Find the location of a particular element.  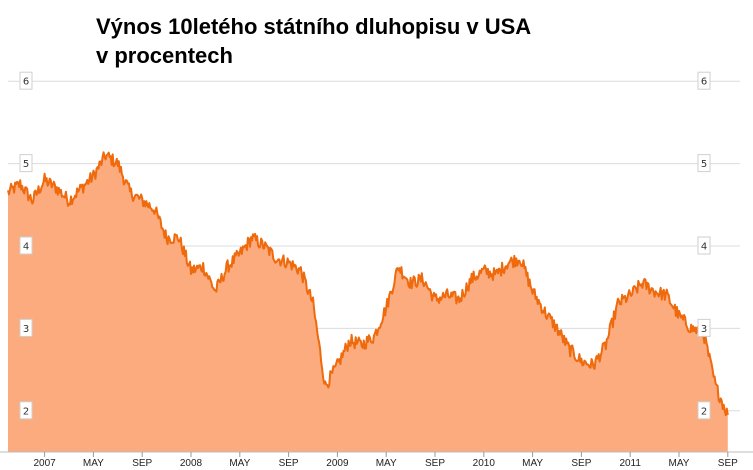

y-tick-label-right-group: 4 is located at coordinates (704, 245).